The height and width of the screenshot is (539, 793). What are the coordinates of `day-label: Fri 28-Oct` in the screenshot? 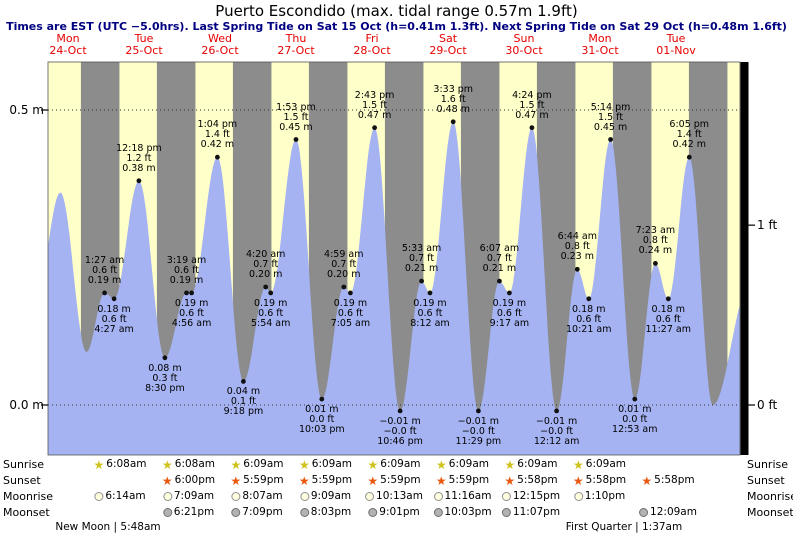 It's located at (372, 44).